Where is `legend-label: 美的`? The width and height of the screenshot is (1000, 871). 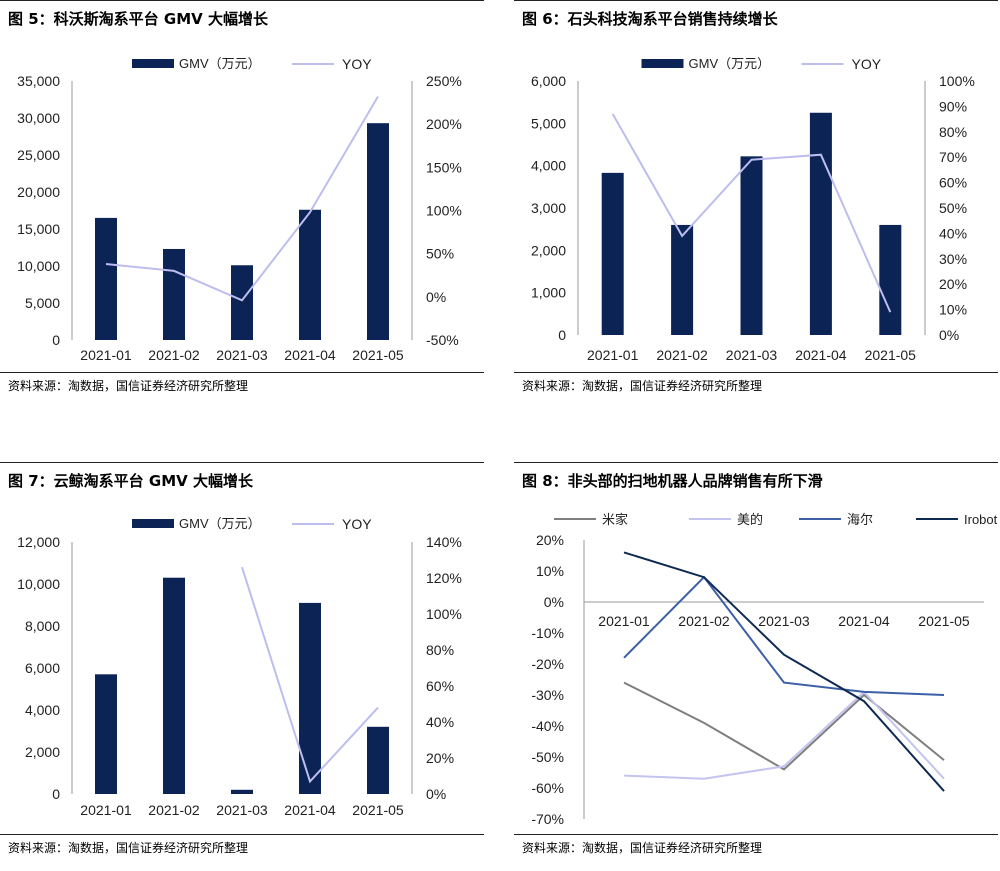
legend-label: 美的 is located at coordinates (750, 519).